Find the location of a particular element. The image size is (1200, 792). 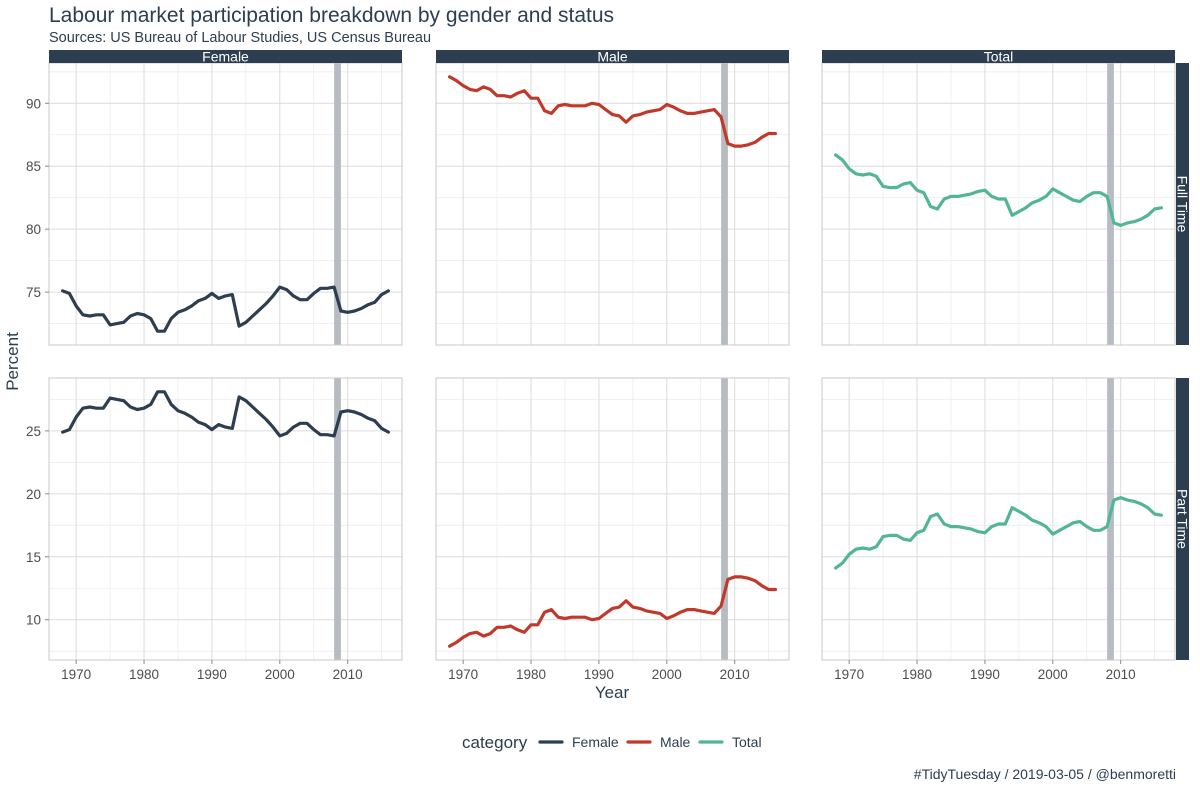

panel-total-part-time is located at coordinates (998, 519).